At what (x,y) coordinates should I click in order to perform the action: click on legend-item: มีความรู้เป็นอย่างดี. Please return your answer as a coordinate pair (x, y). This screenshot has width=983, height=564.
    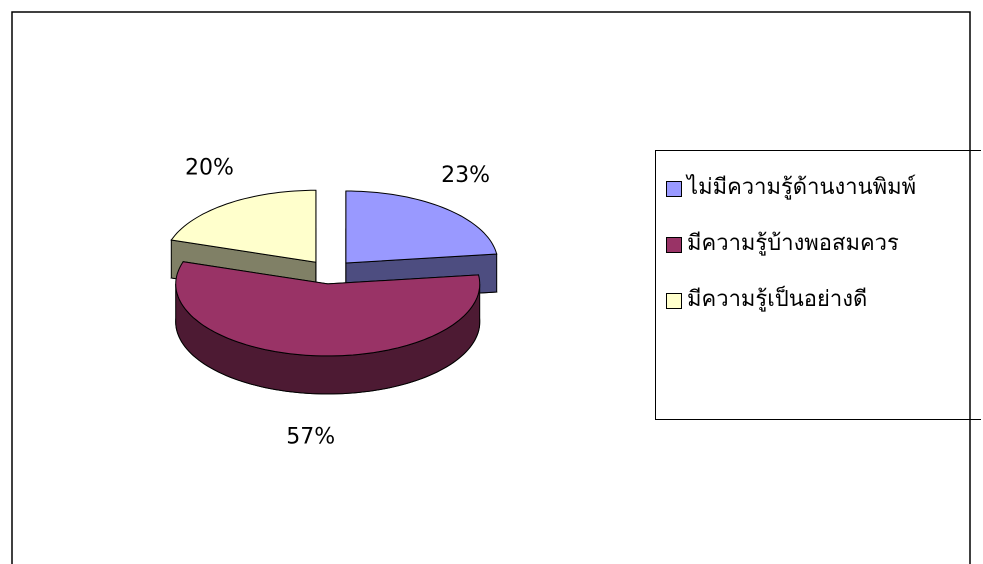
    Looking at the image, I should click on (818, 300).